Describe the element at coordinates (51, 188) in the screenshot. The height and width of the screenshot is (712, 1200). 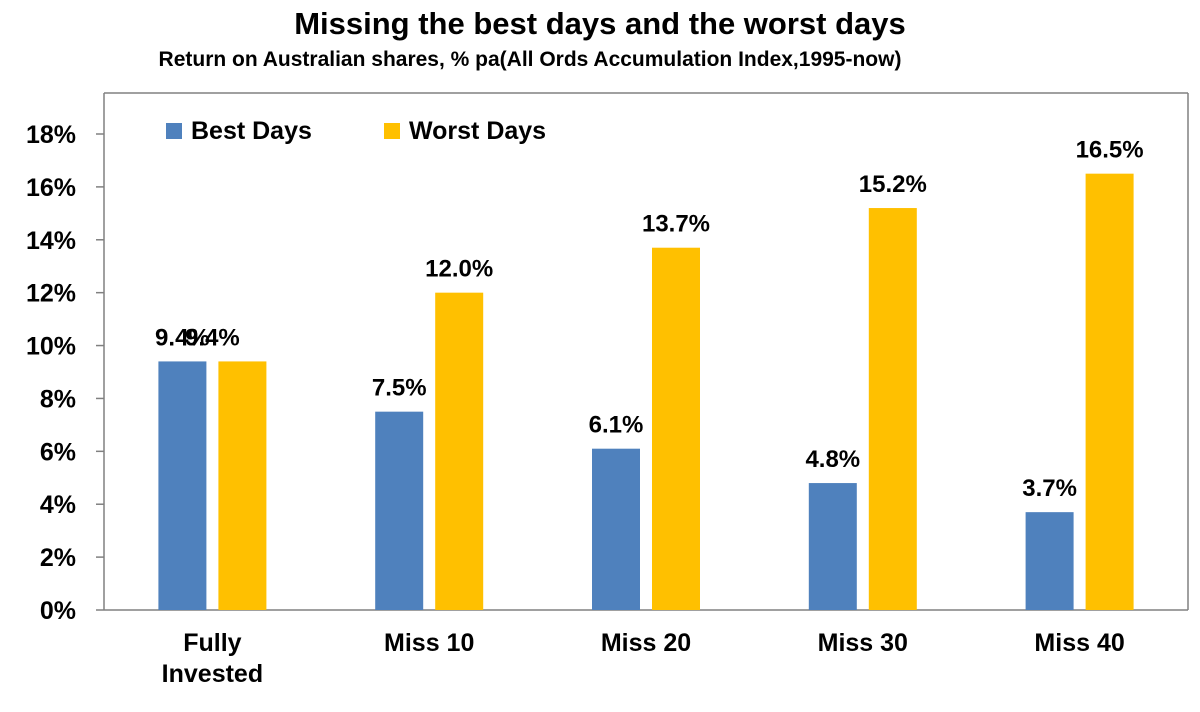
I see `y-tick-label: 16%` at that location.